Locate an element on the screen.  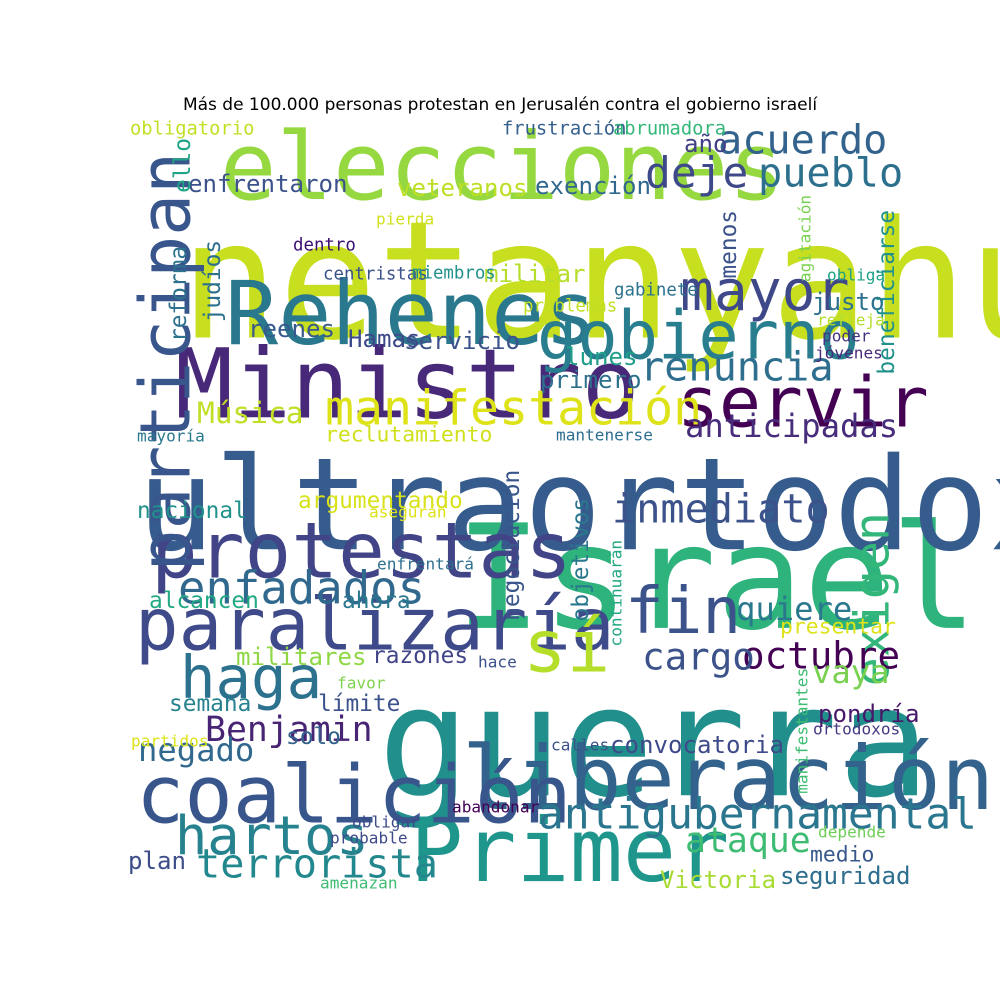
cloud-word: renuncia is located at coordinates (737, 367).